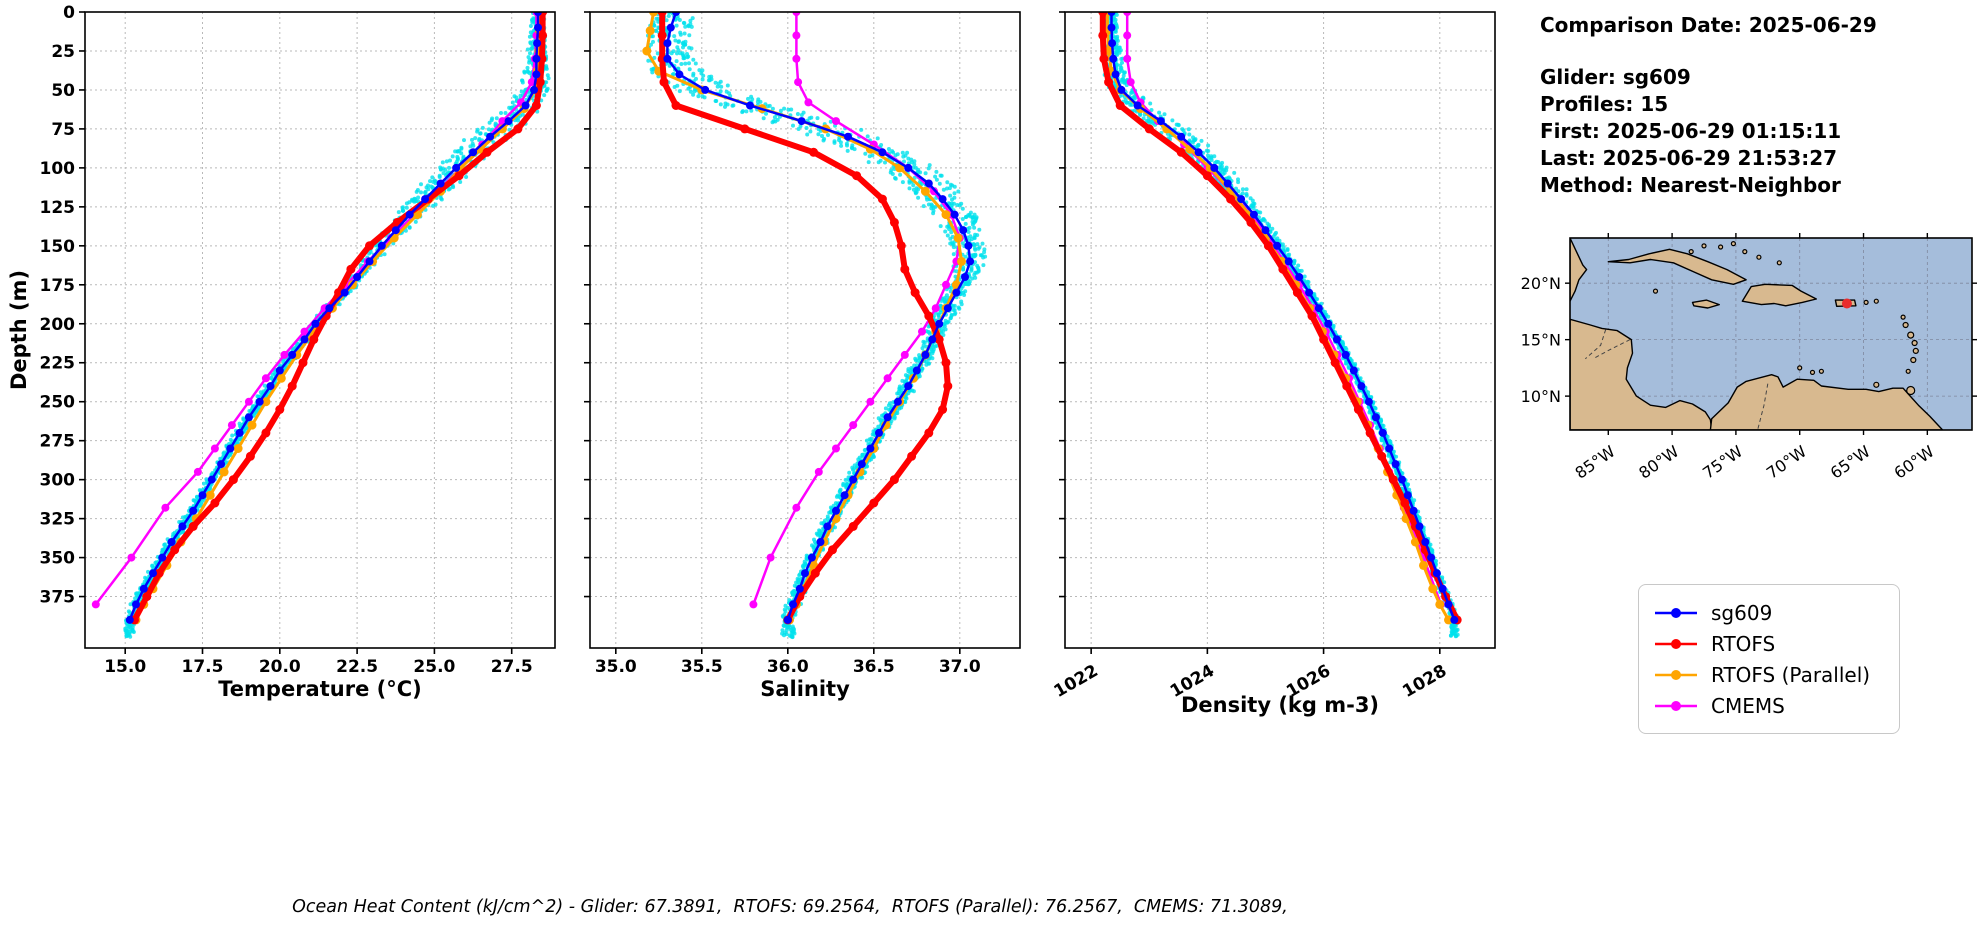 This screenshot has height=934, width=1982. What do you see at coordinates (1708, 51) in the screenshot?
I see `metadata-spacer` at bounding box center [1708, 51].